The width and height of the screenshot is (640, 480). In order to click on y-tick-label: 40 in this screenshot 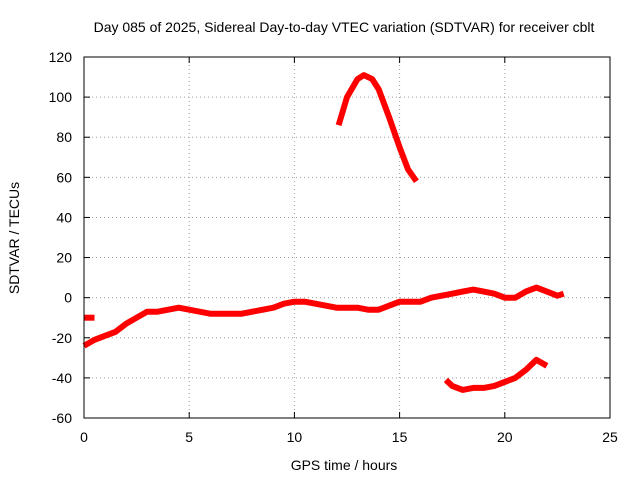, I will do `click(64, 217)`.